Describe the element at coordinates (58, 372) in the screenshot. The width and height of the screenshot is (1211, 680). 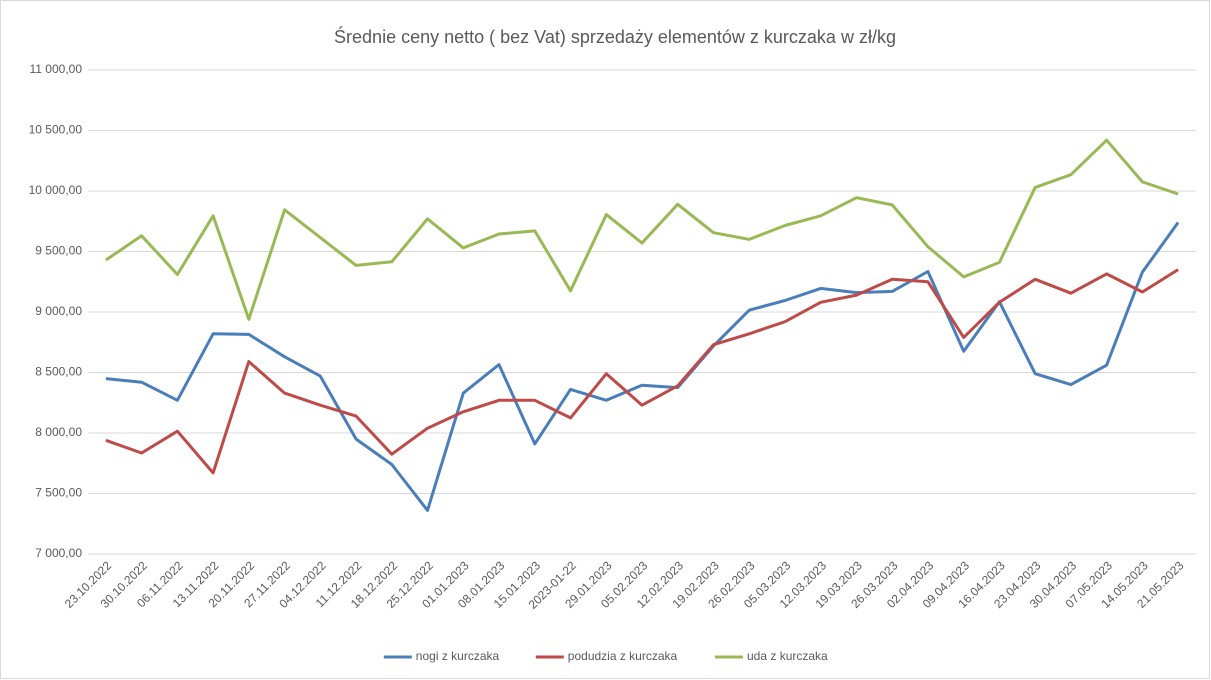
I see `y-tick-label: 8 500,00` at that location.